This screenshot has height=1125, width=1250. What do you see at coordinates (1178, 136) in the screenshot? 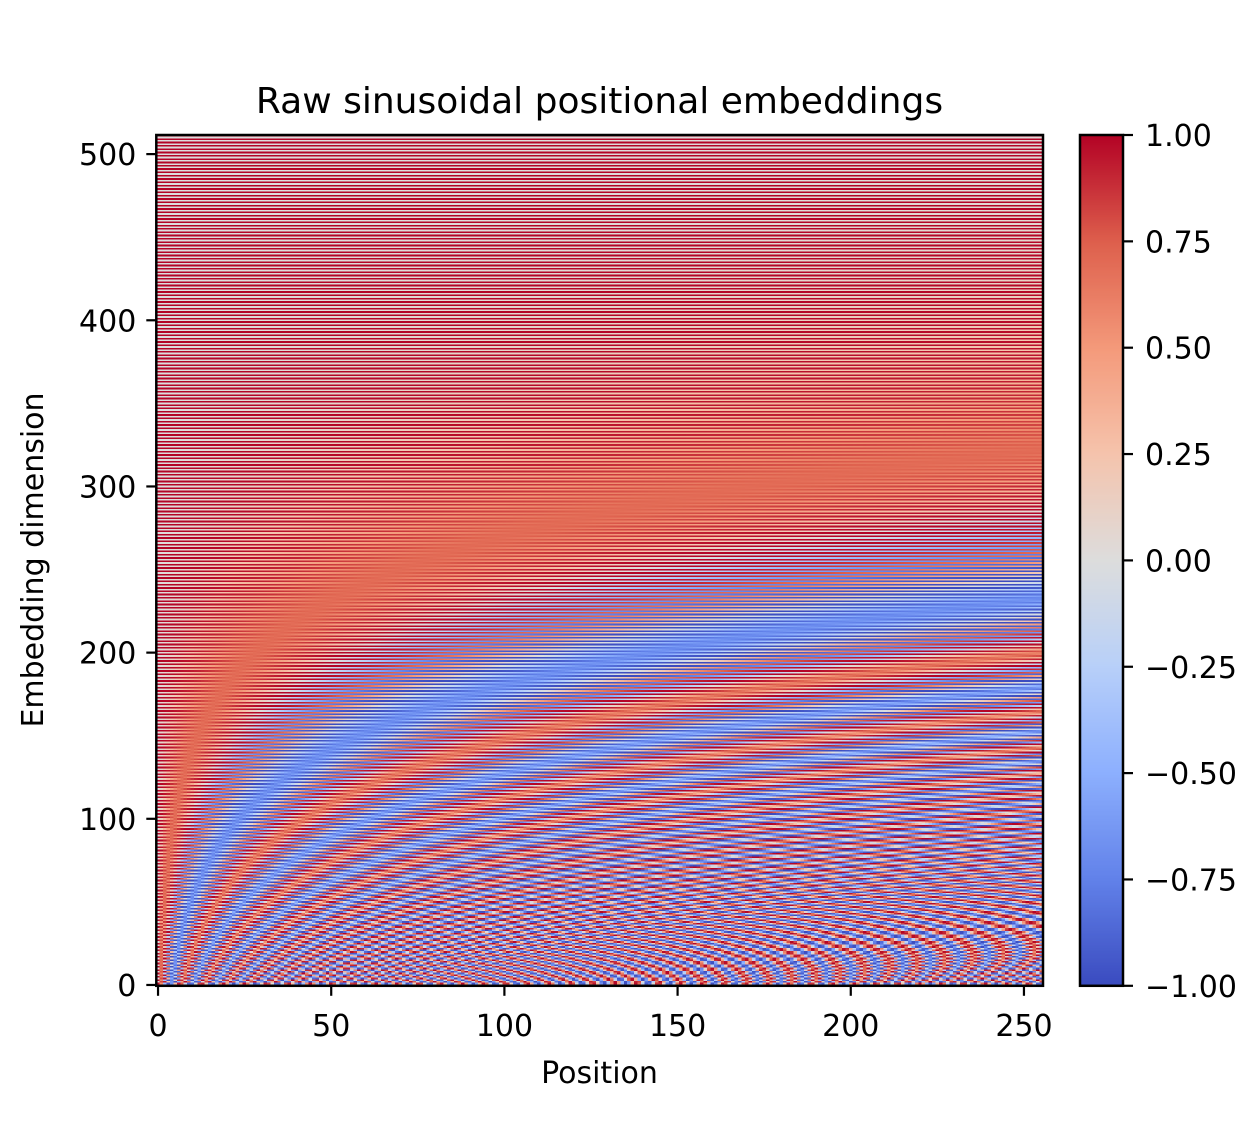
I see `colorbar-tick-label: 1.00` at bounding box center [1178, 136].